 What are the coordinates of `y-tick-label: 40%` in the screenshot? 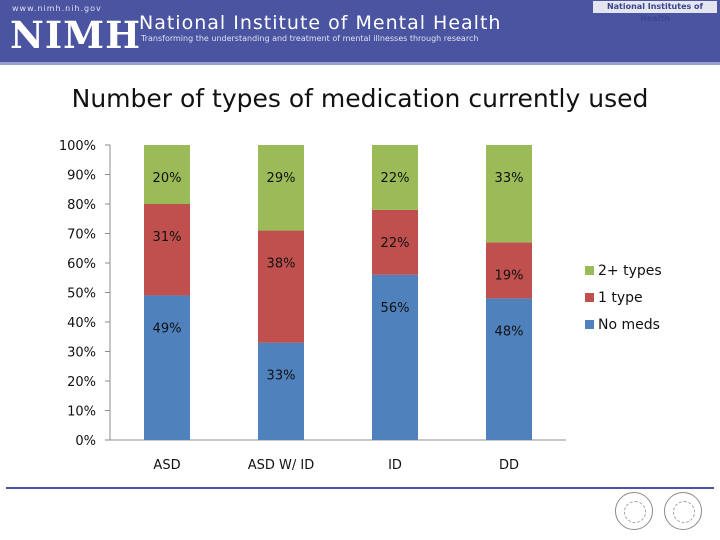 It's located at (81, 323).